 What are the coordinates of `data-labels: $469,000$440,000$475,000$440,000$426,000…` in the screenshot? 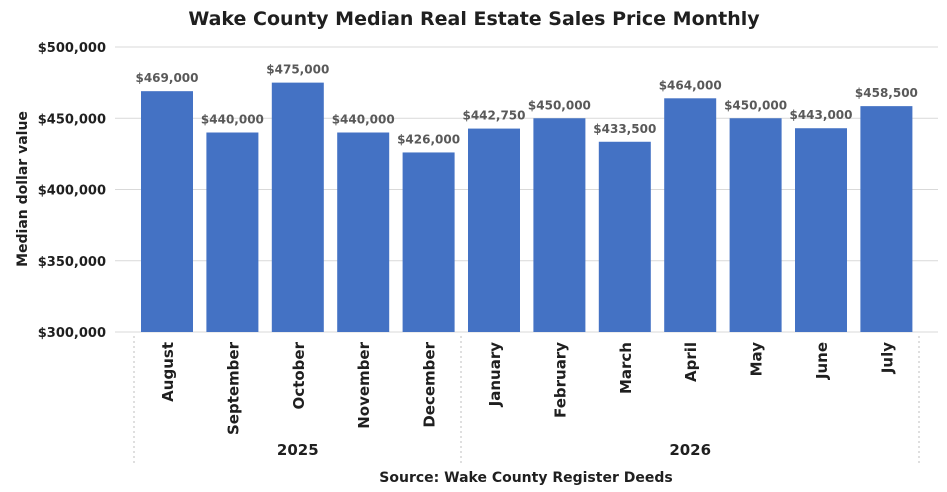 It's located at (526, 105).